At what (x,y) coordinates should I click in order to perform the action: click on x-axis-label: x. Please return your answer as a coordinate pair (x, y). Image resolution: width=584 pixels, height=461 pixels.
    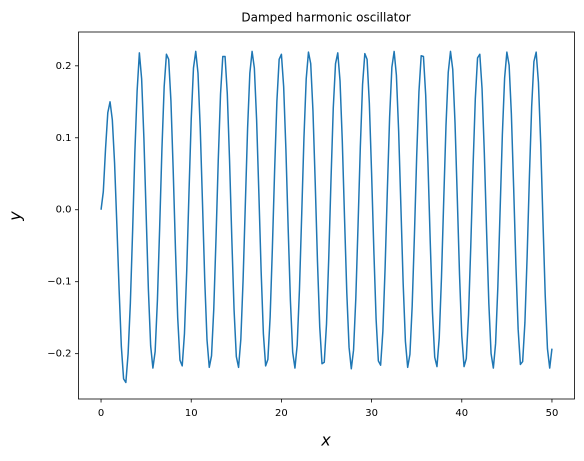
    Looking at the image, I should click on (325, 440).